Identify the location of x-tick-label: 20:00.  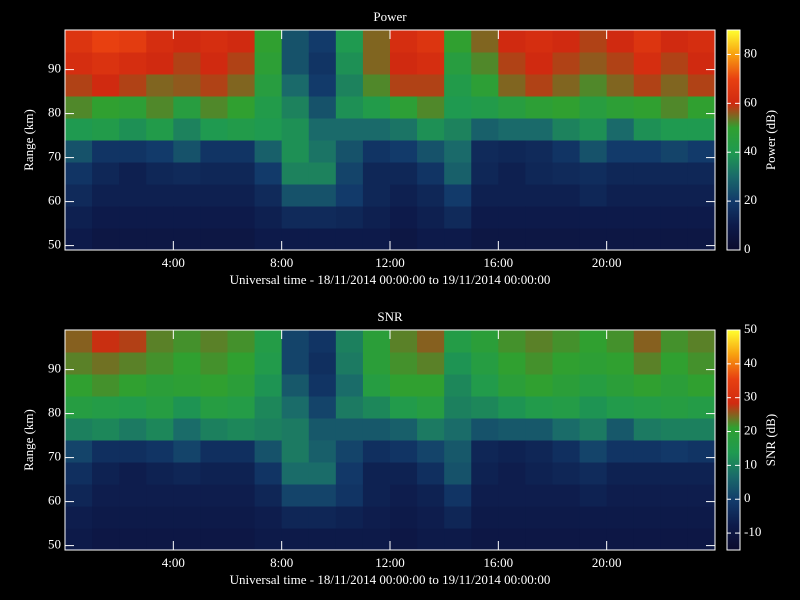
(607, 562).